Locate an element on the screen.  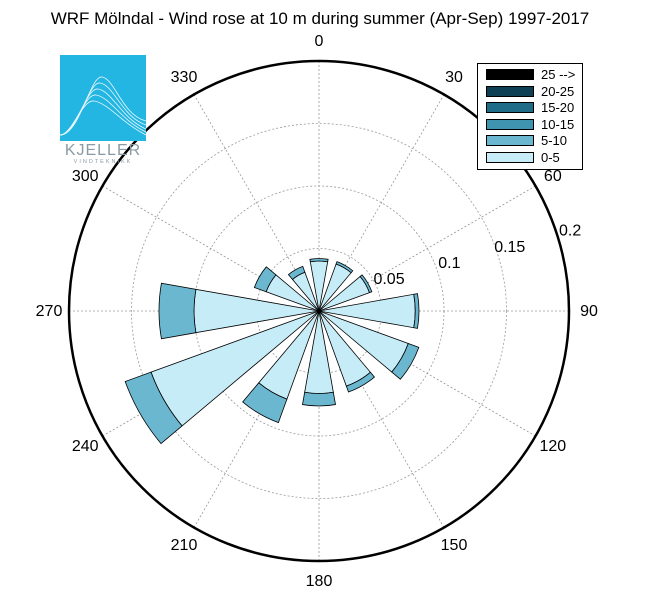
angle-tick-label: 180 is located at coordinates (319, 581).